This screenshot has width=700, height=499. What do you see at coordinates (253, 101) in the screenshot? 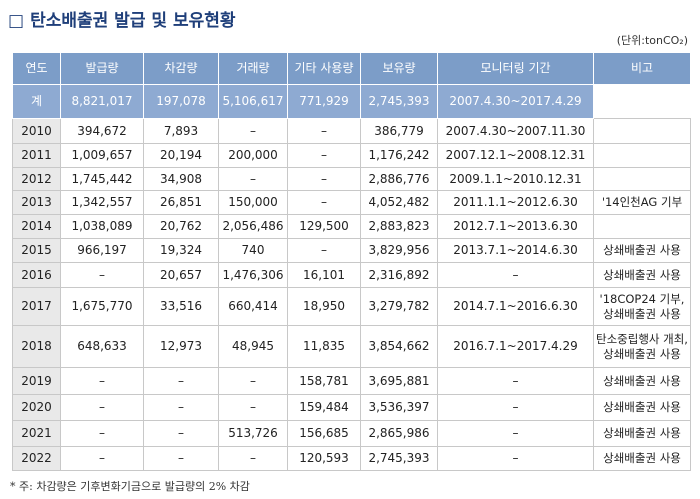
I see `total-cell: 5,106,617` at bounding box center [253, 101].